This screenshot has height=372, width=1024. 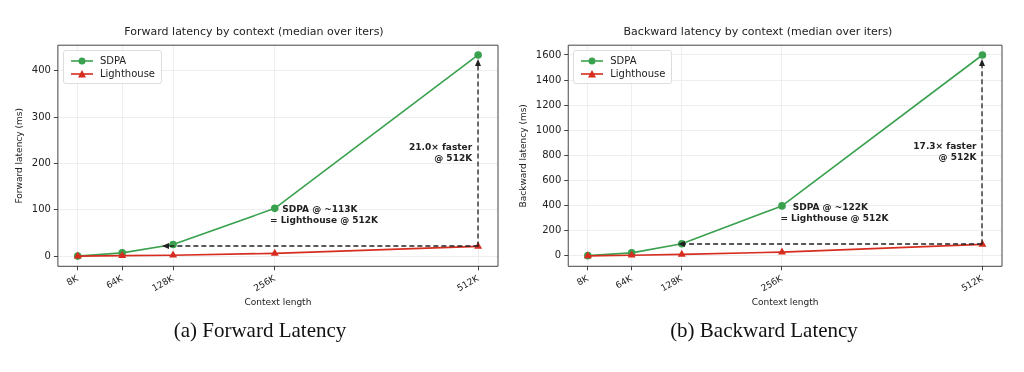 I want to click on annotation: SDPA @ ~113K = Lighthouse @ 512K, so click(x=324, y=215).